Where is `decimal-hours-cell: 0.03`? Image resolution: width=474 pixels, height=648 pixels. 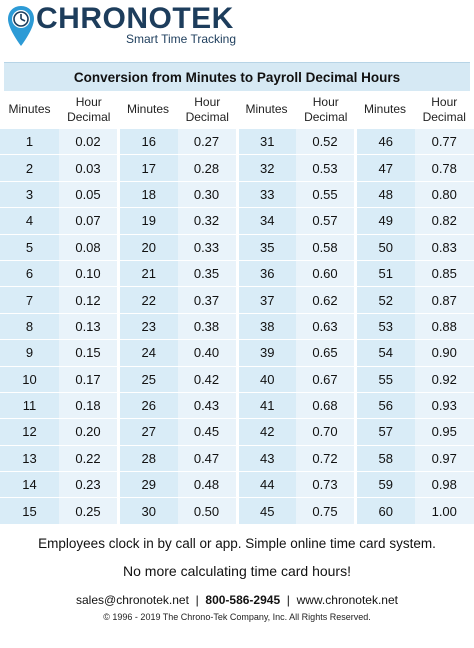 decimal-hours-cell: 0.03 is located at coordinates (89, 168).